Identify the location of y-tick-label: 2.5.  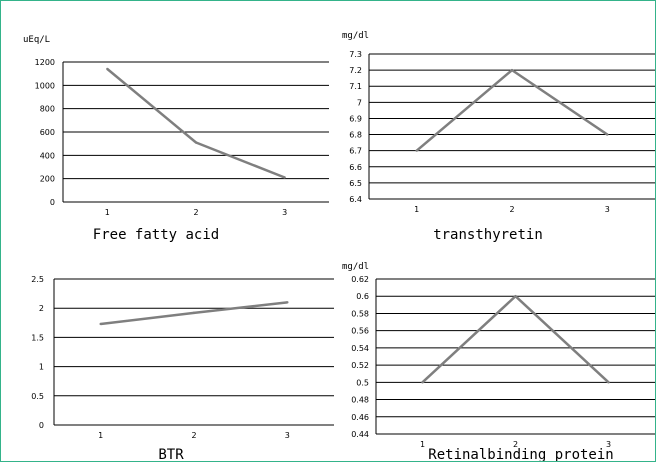
(37, 279).